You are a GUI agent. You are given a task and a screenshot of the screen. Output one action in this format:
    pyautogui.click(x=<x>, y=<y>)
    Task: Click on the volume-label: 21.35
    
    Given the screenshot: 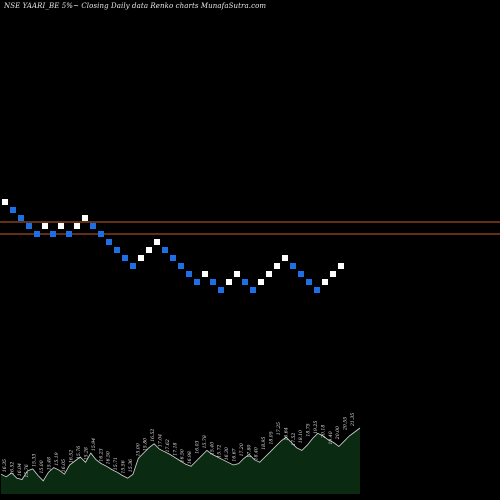 What is the action you would take?
    pyautogui.click(x=353, y=420)
    